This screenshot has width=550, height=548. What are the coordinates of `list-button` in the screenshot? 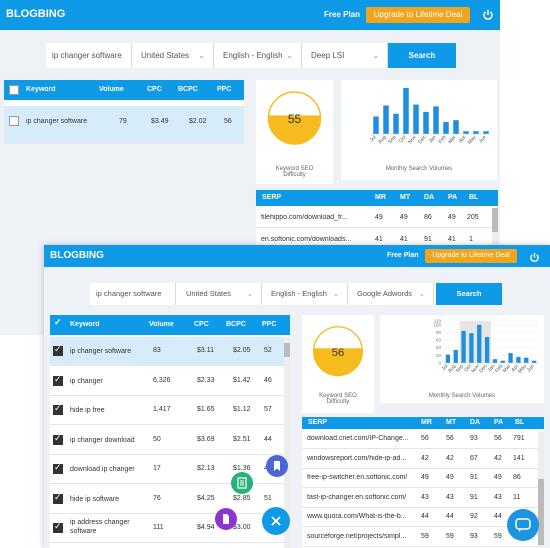 It's located at (242, 483).